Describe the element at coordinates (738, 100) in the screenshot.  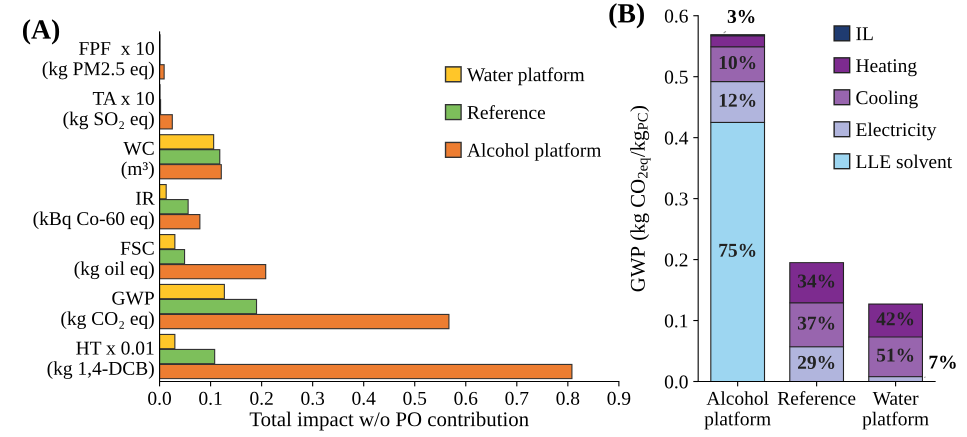
I see `annotation: 12%` at that location.